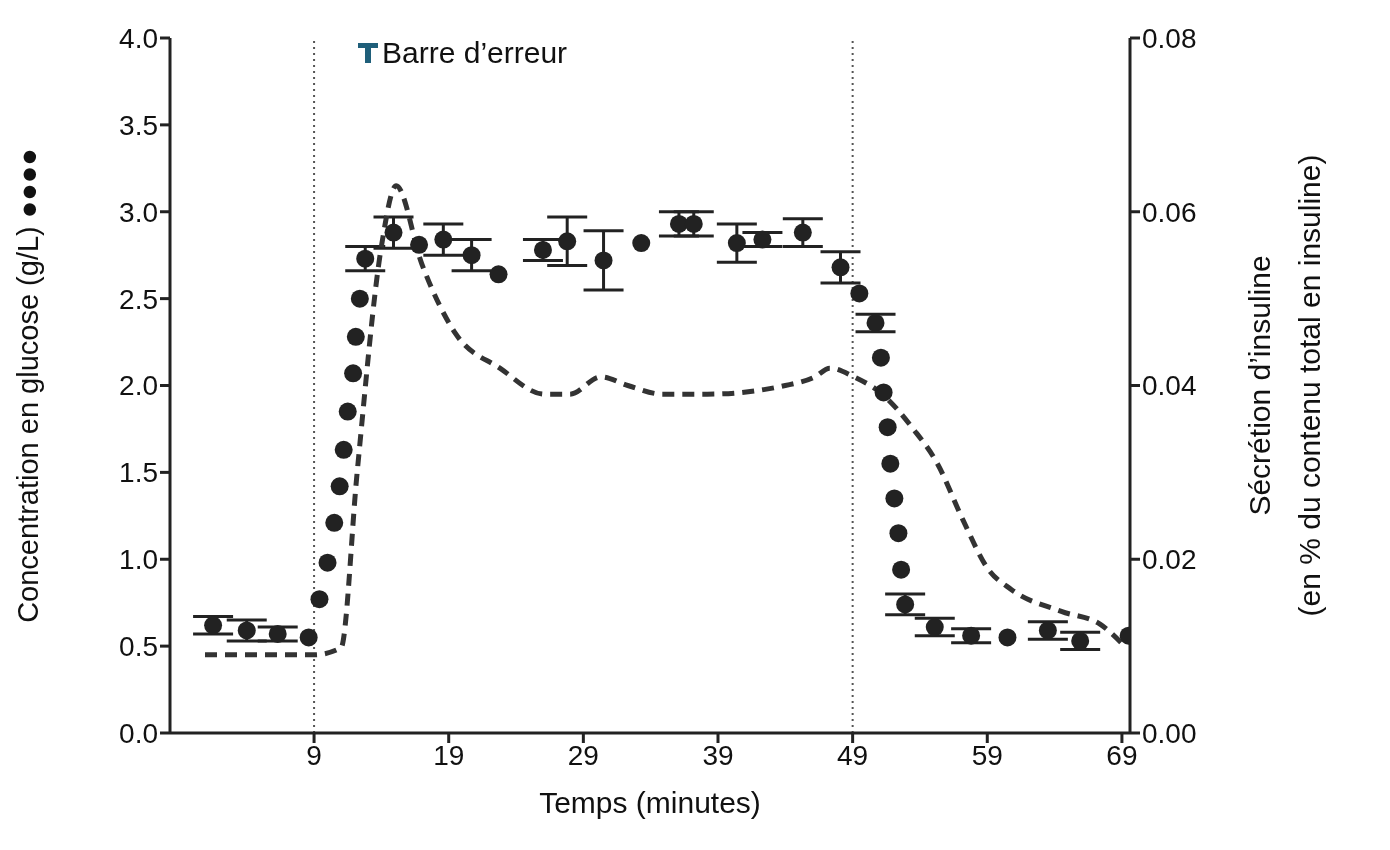  What do you see at coordinates (138, 212) in the screenshot?
I see `y-tick-label: 3.0` at bounding box center [138, 212].